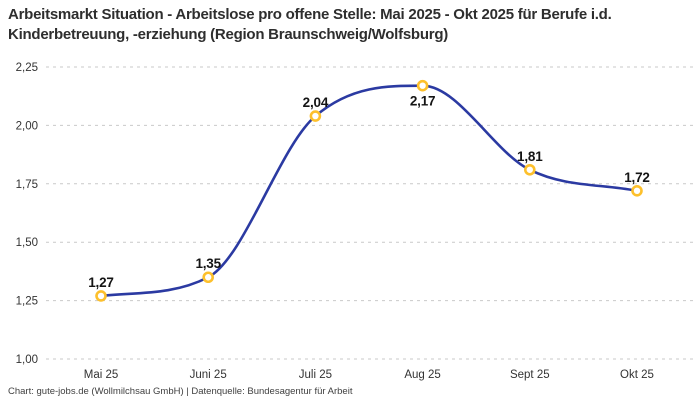  What do you see at coordinates (315, 375) in the screenshot?
I see `x-tick-label: Juli 25` at bounding box center [315, 375].